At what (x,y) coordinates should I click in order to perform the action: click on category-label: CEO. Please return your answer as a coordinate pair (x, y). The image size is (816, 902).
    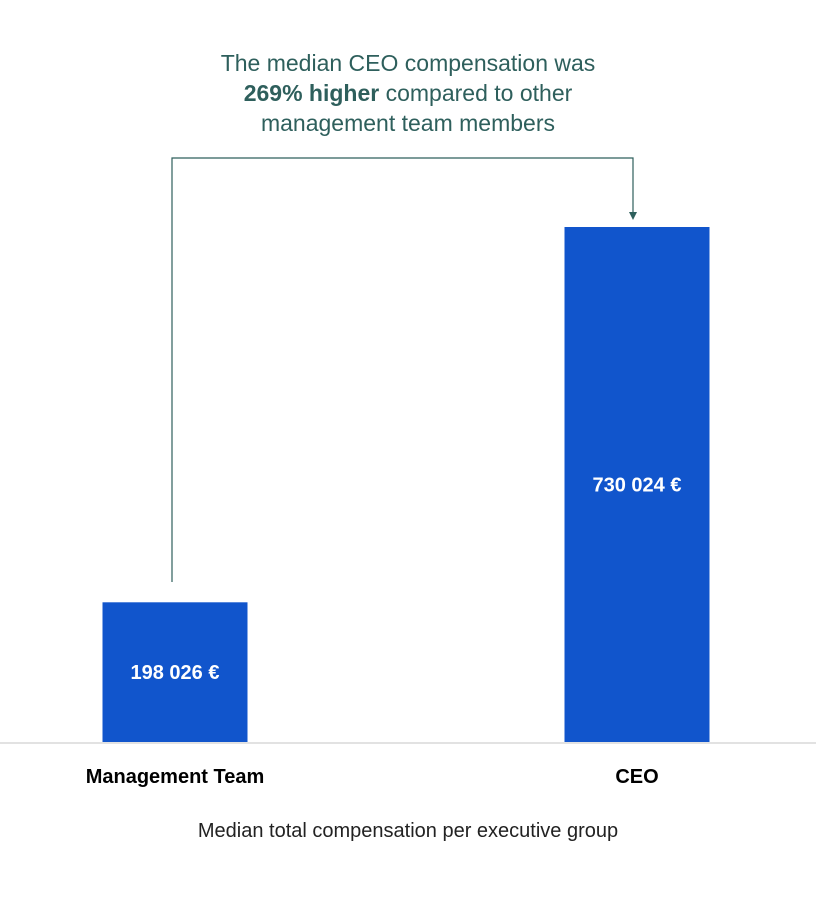
    Looking at the image, I should click on (636, 777).